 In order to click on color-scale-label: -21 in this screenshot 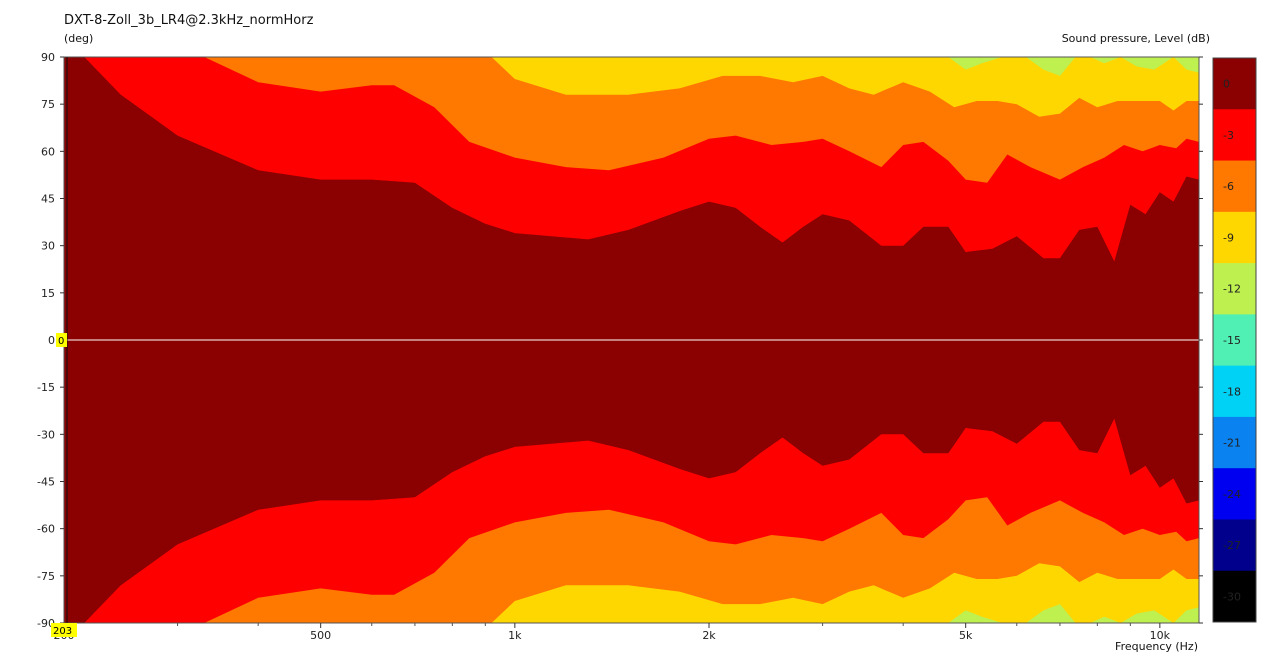, I will do `click(1232, 443)`.